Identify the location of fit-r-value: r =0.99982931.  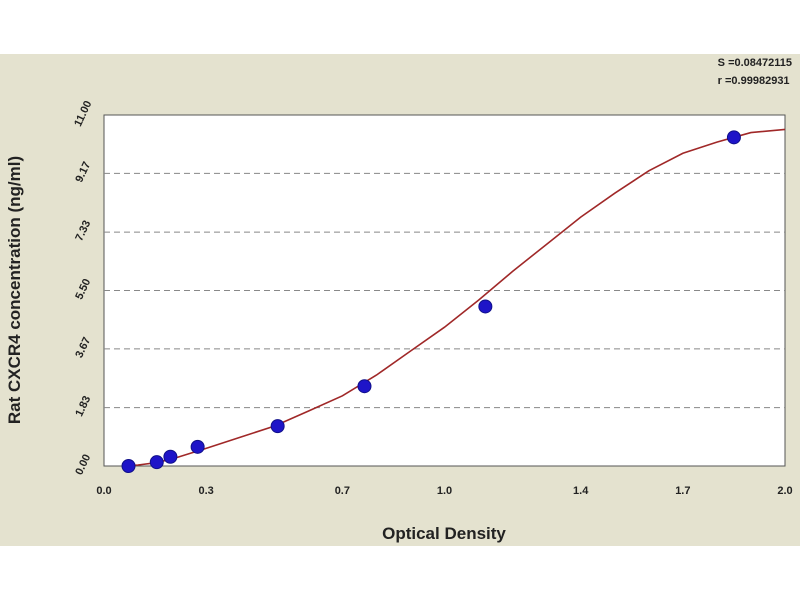
(753, 81).